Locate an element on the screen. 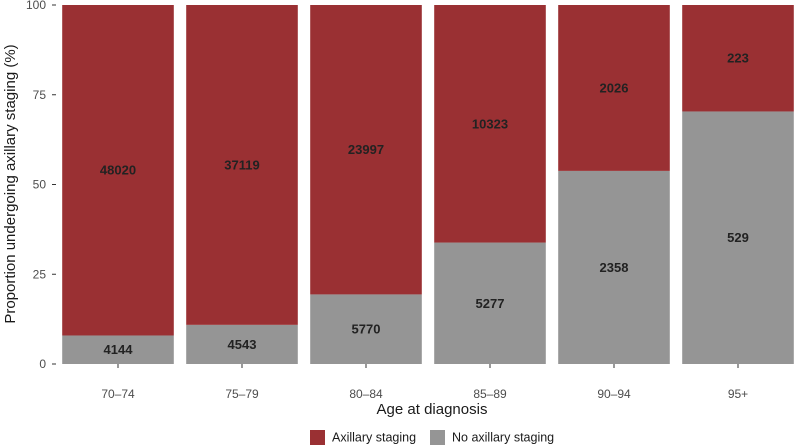 This screenshot has height=445, width=800. legend: Axillary staging No axillary staging is located at coordinates (432, 437).